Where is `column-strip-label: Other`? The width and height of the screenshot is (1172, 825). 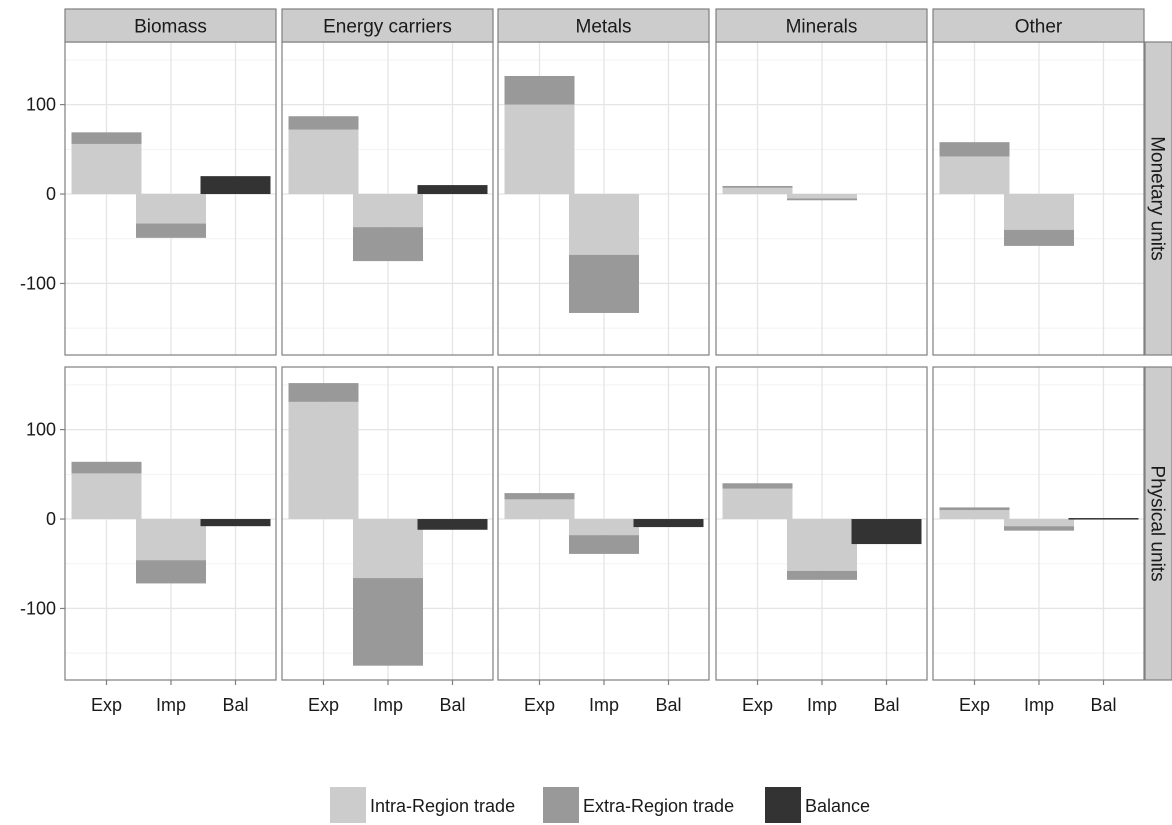 column-strip-label: Other is located at coordinates (1039, 27).